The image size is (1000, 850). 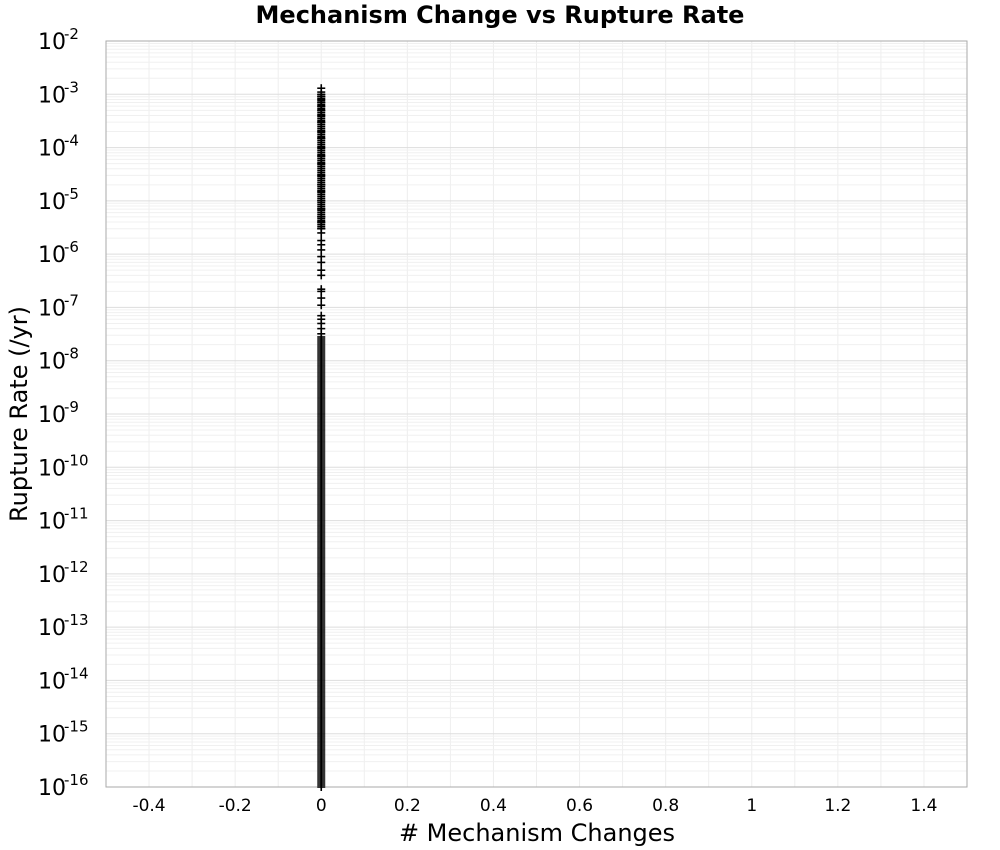 I want to click on chart-title: Mechanism Change vs Rupture Rate, so click(x=500, y=15).